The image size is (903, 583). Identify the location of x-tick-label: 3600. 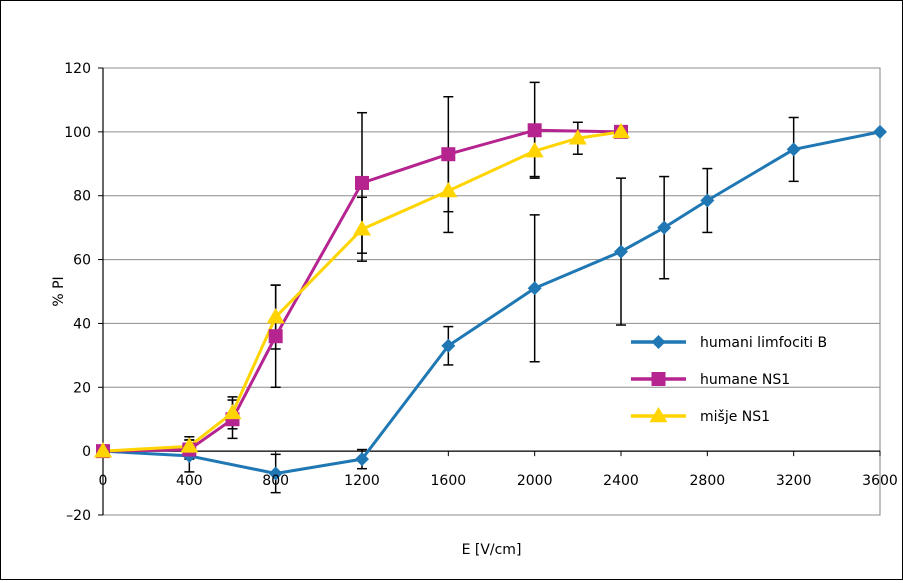
(880, 481).